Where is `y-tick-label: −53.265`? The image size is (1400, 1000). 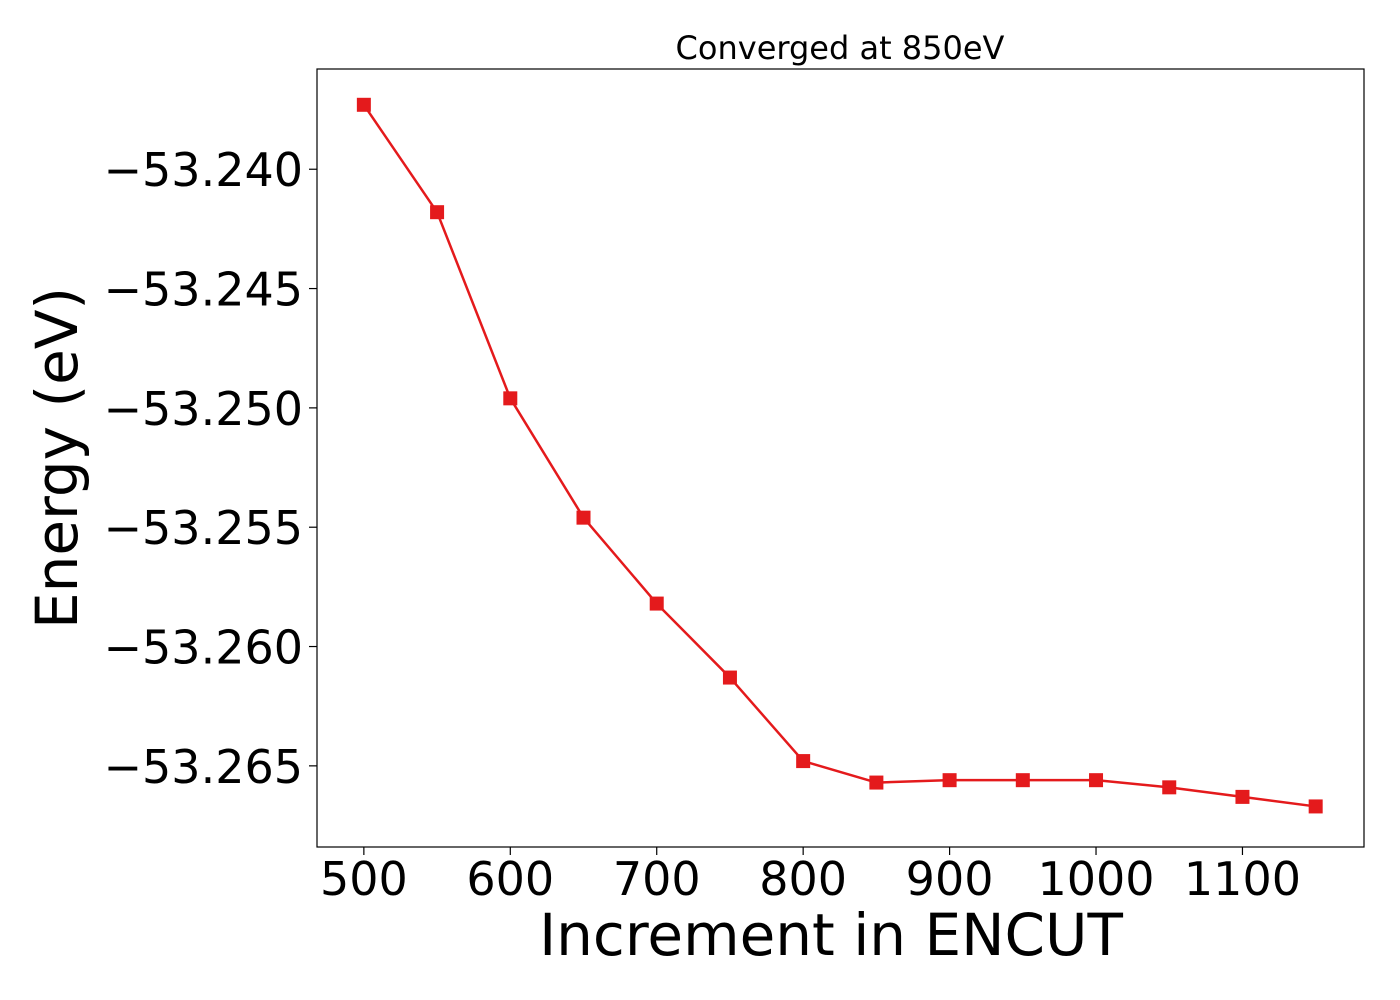
y-tick-label: −53.265 is located at coordinates (204, 767).